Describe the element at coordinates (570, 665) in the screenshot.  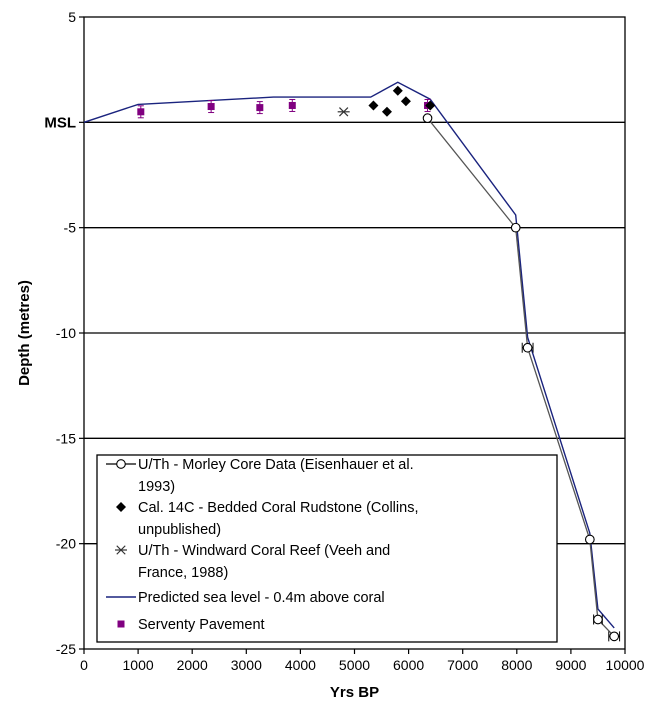
I see `x-tick-label: 9000` at that location.